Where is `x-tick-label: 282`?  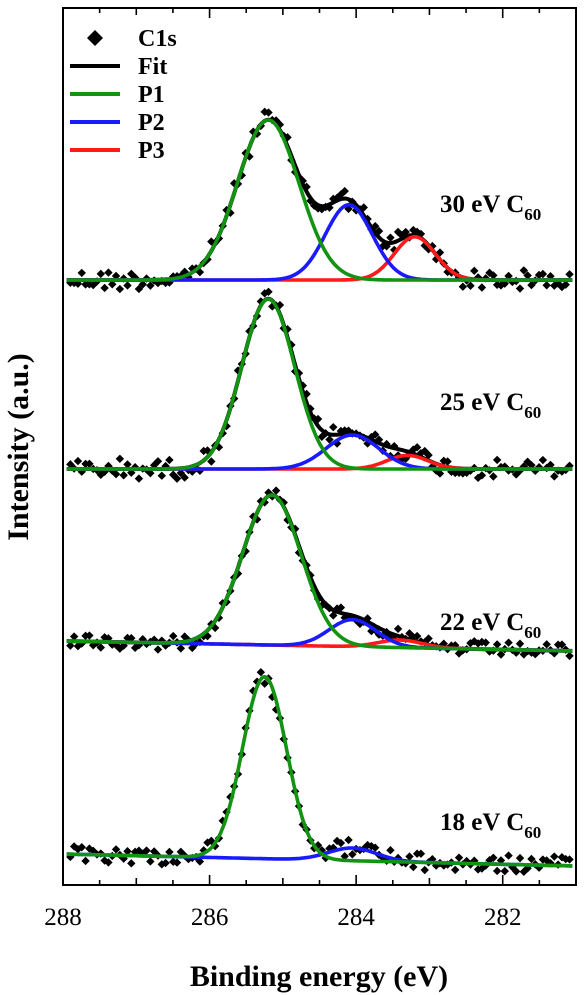
x-tick-label: 282 is located at coordinates (503, 917).